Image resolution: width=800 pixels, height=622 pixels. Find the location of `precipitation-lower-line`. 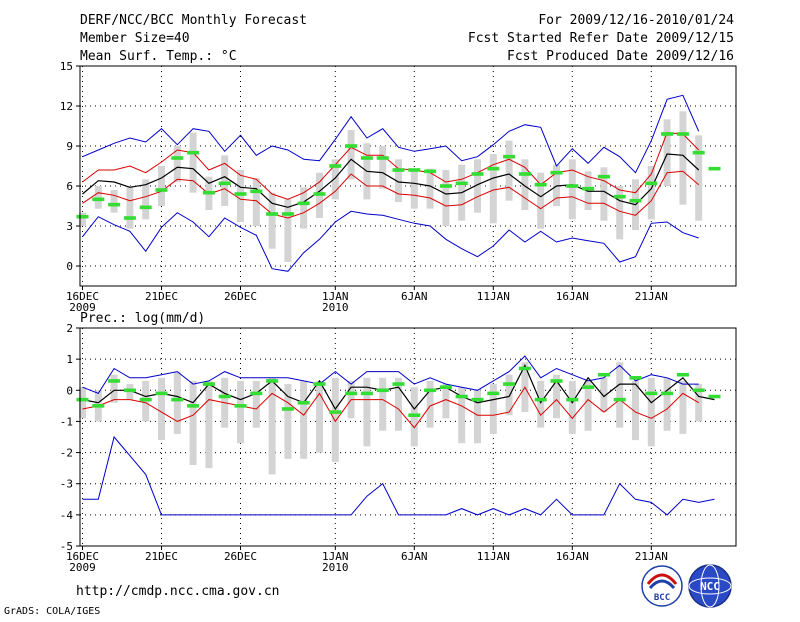

precipitation-lower-line is located at coordinates (390, 407).